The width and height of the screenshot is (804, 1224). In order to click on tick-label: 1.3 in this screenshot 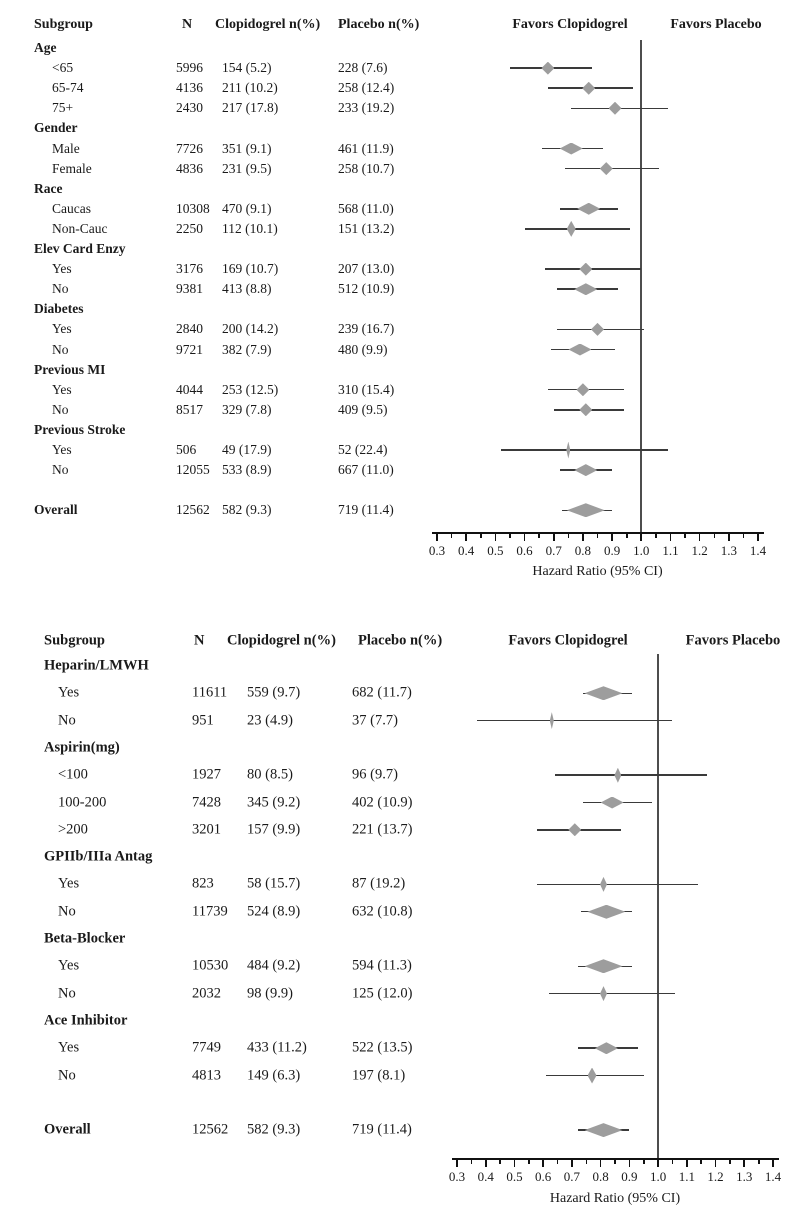, I will do `click(744, 1176)`.